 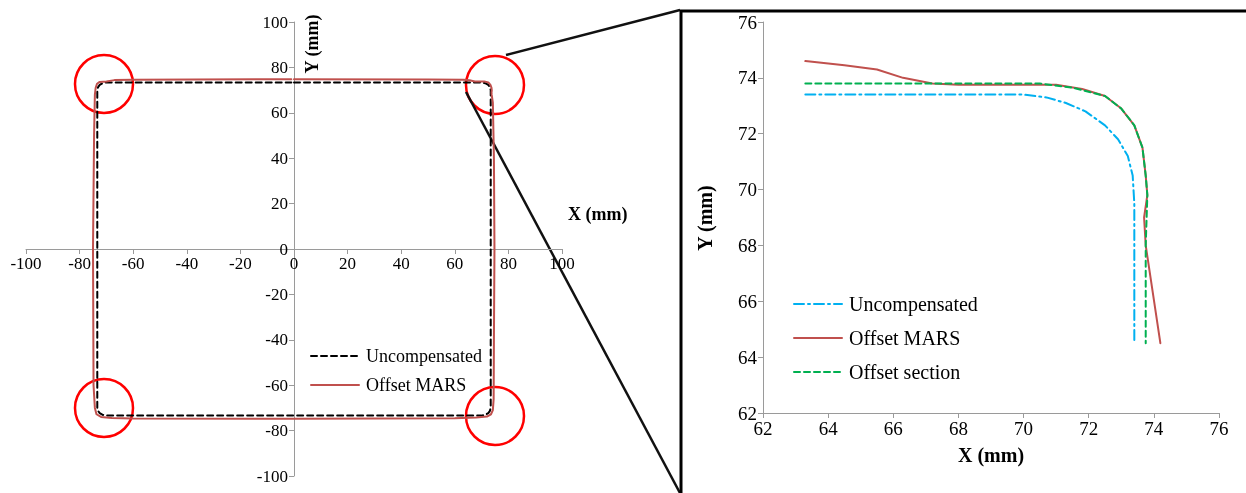 What do you see at coordinates (283, 249) in the screenshot?
I see `y-tick-label: 0` at bounding box center [283, 249].